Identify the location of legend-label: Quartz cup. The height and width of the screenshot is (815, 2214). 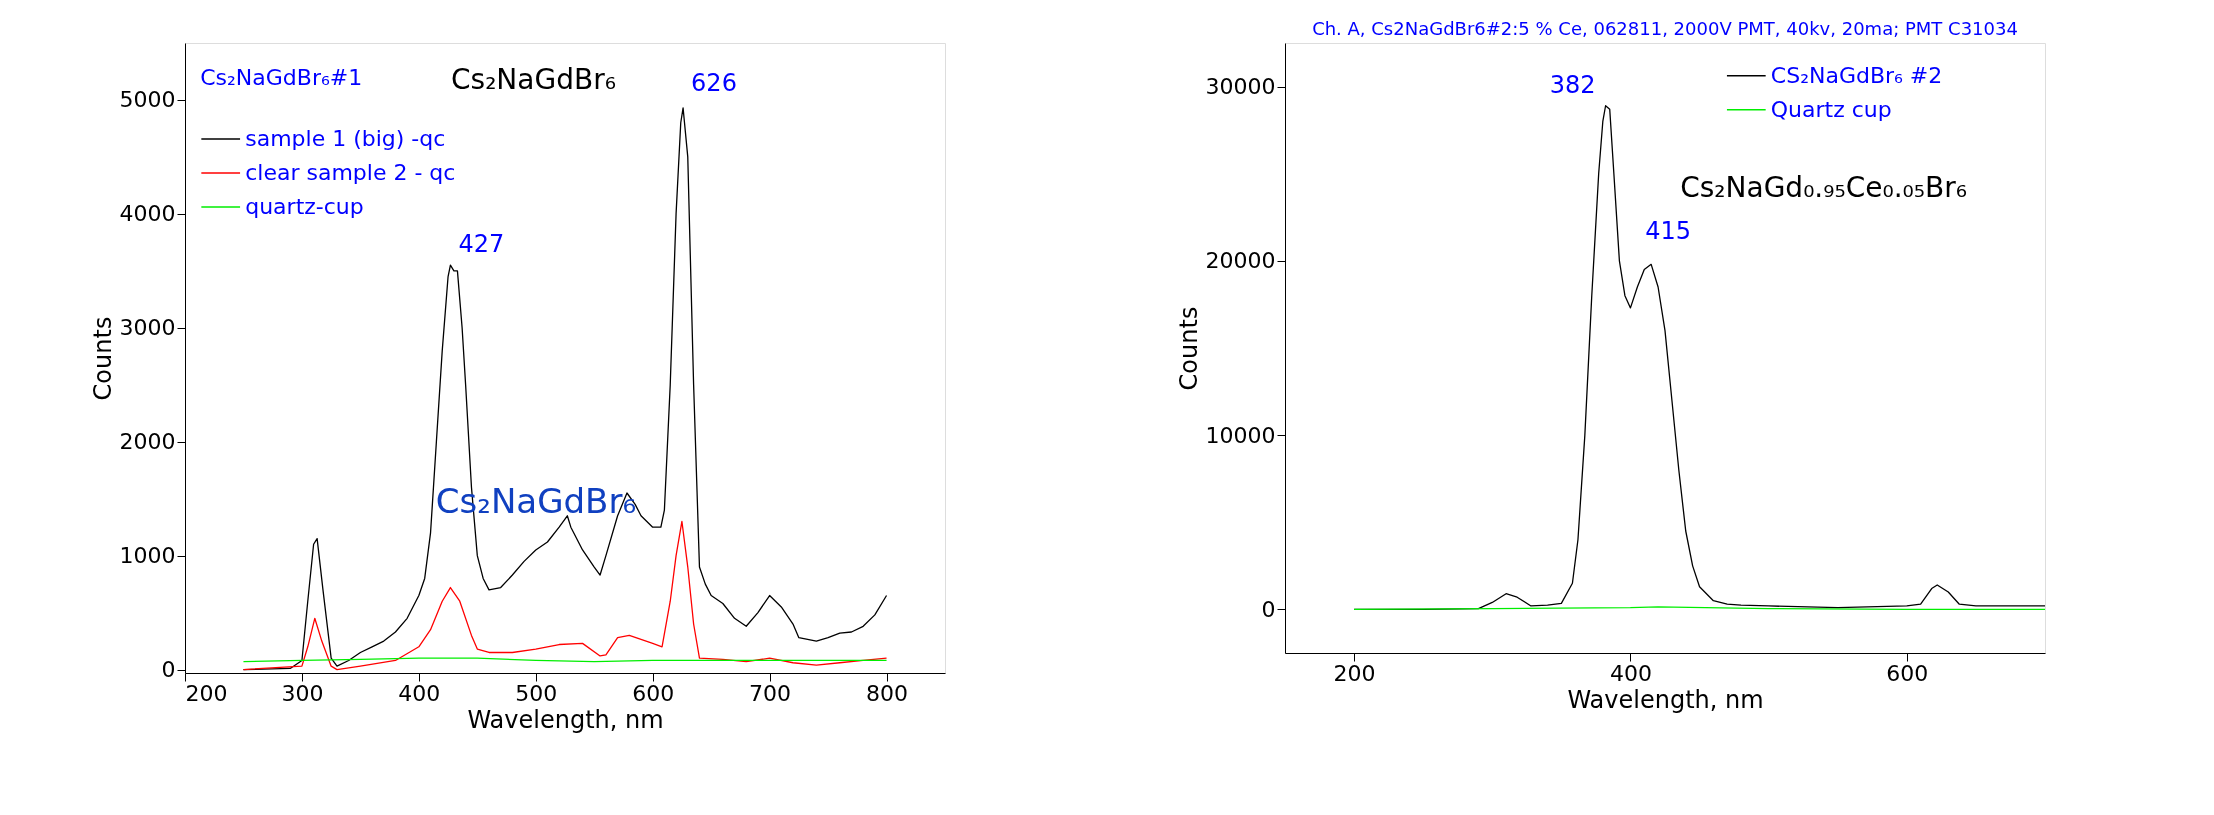
(1831, 109).